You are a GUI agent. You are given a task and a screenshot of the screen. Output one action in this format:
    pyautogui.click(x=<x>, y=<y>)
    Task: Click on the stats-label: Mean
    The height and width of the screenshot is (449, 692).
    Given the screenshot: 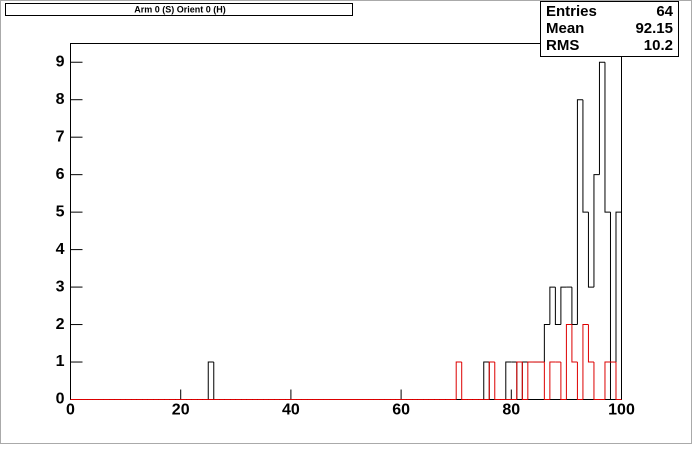 What is the action you would take?
    pyautogui.click(x=565, y=28)
    